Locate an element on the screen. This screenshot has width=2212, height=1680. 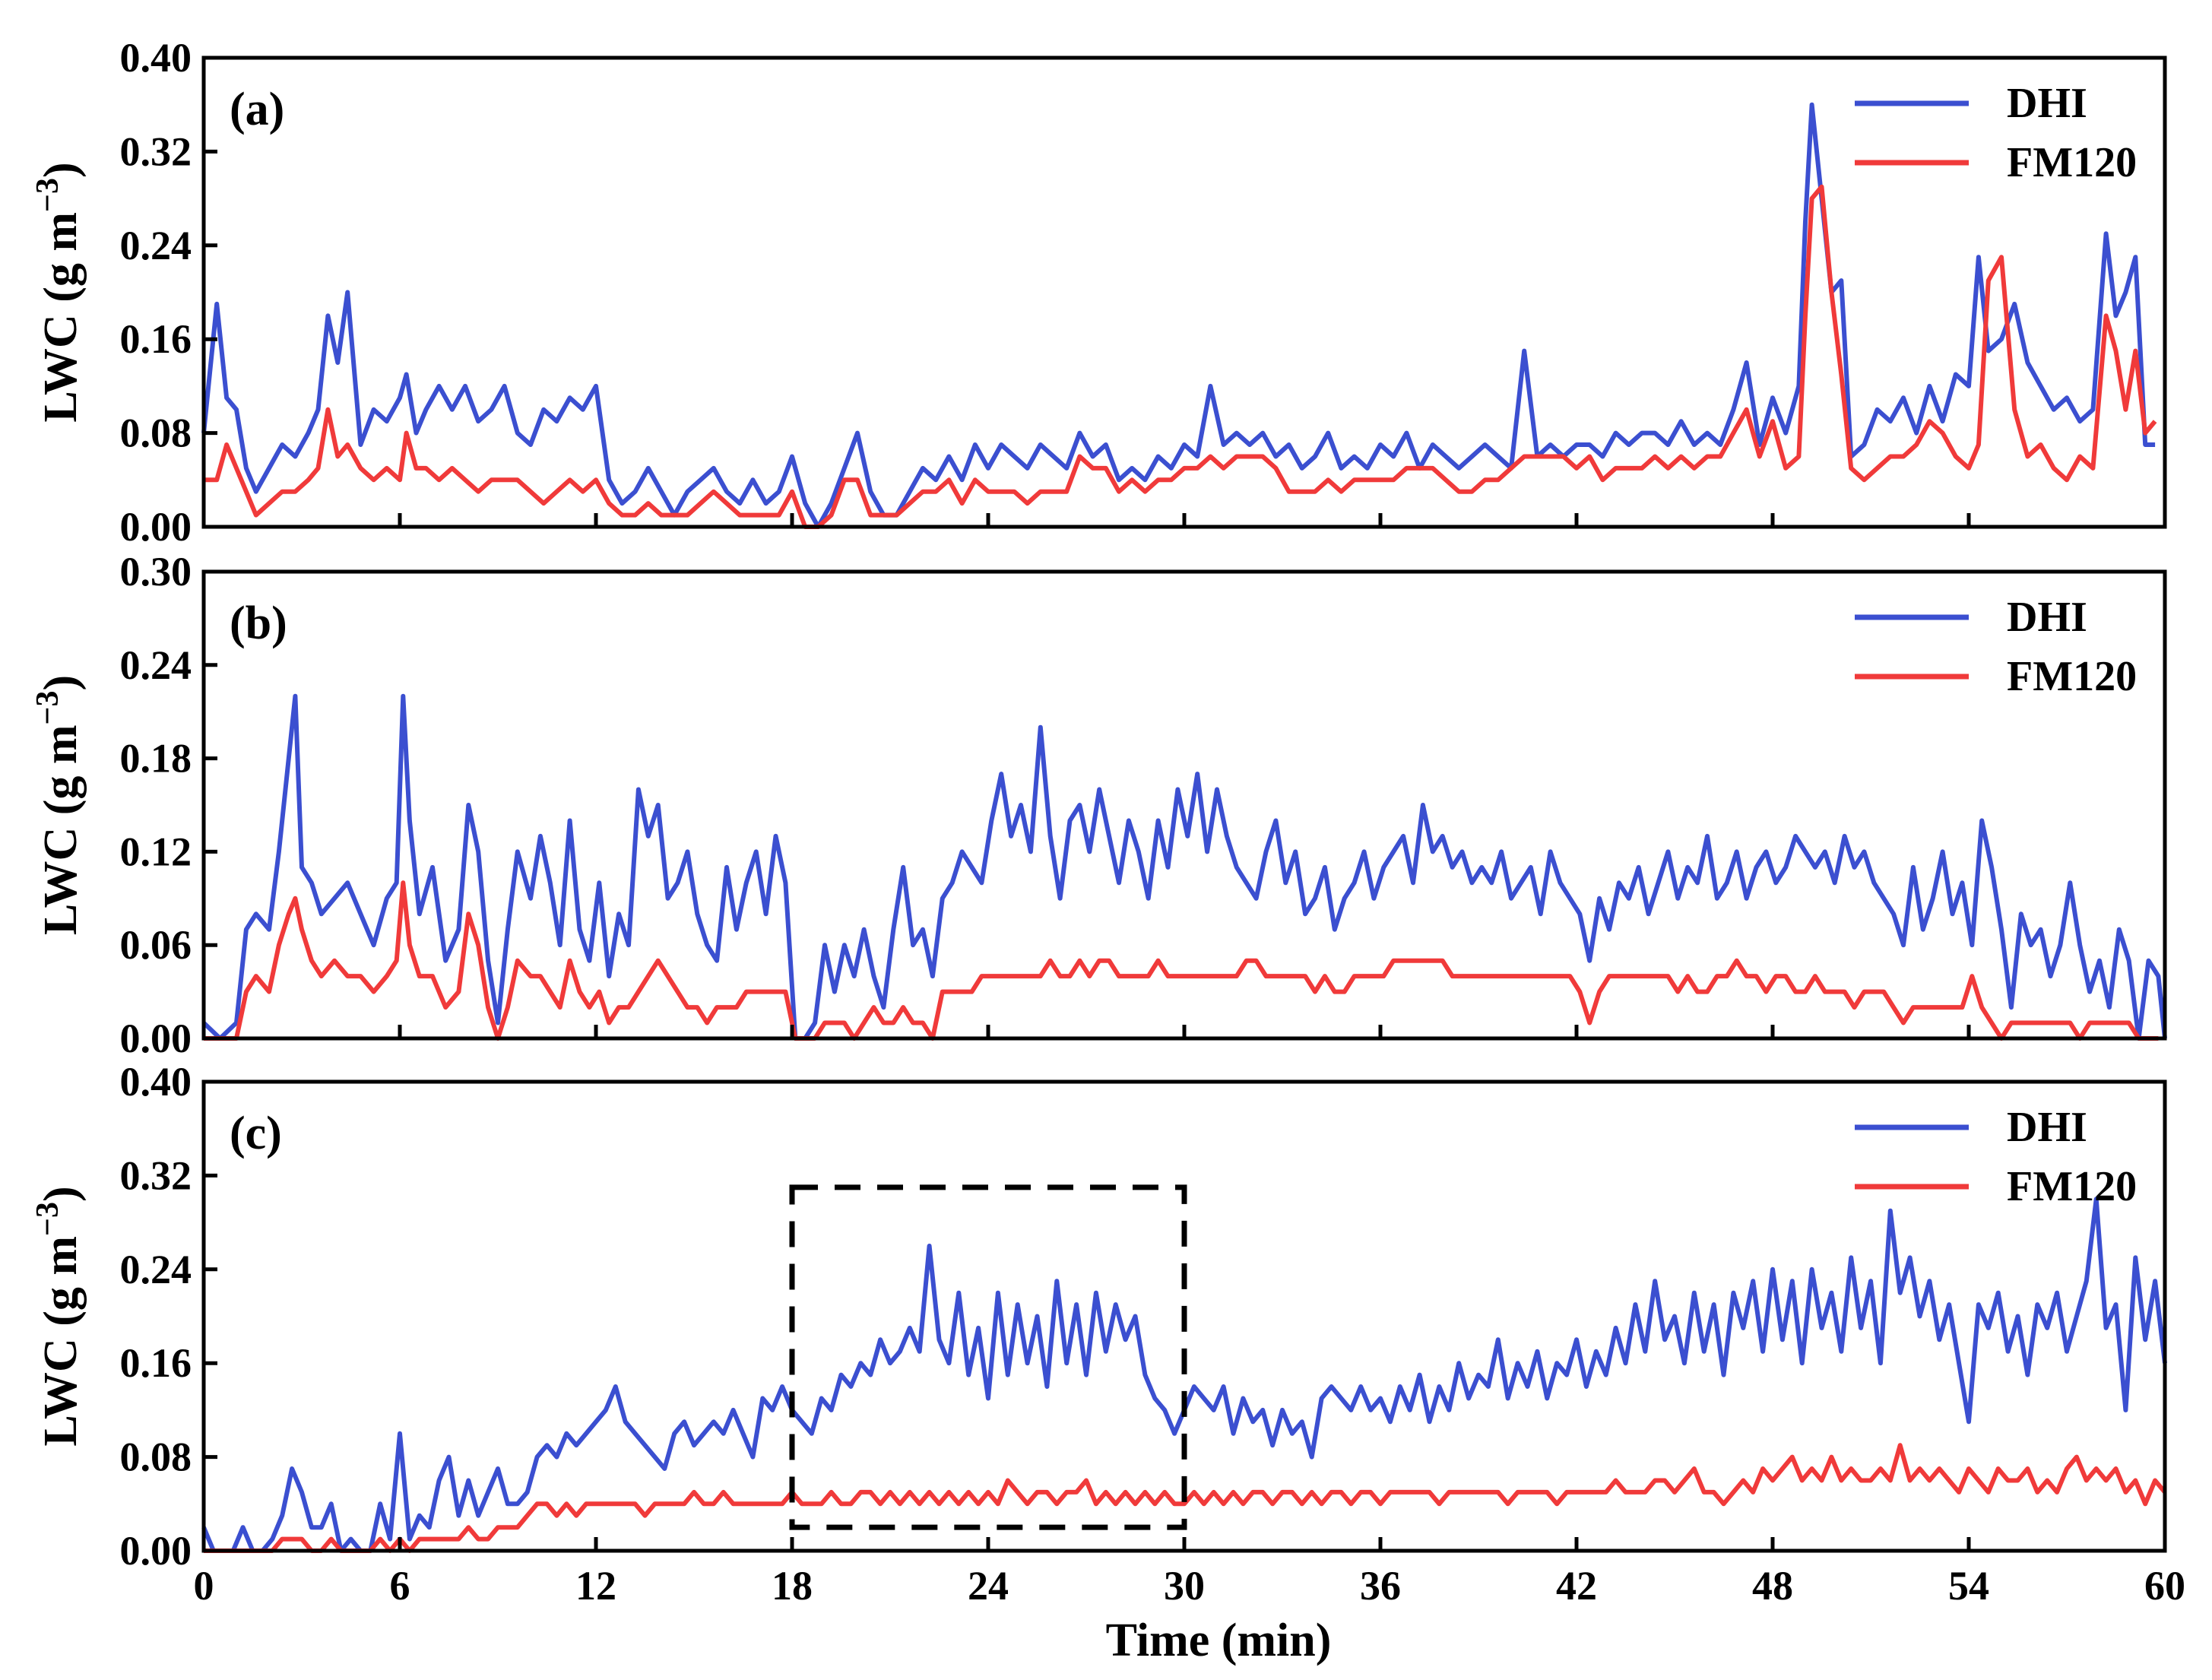
x-tick-label: 36 is located at coordinates (1380, 1586).